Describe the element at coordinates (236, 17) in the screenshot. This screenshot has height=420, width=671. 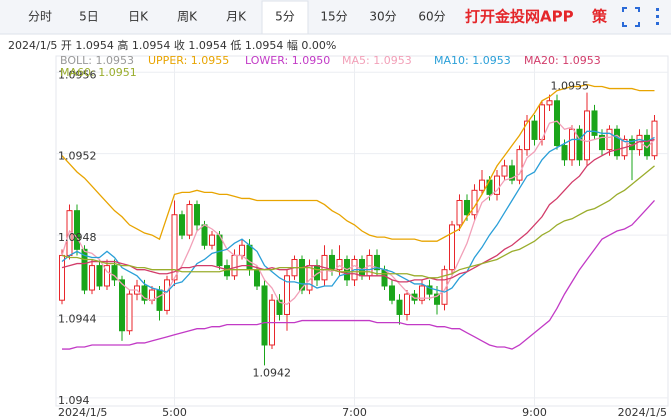
I see `tab: 月K` at that location.